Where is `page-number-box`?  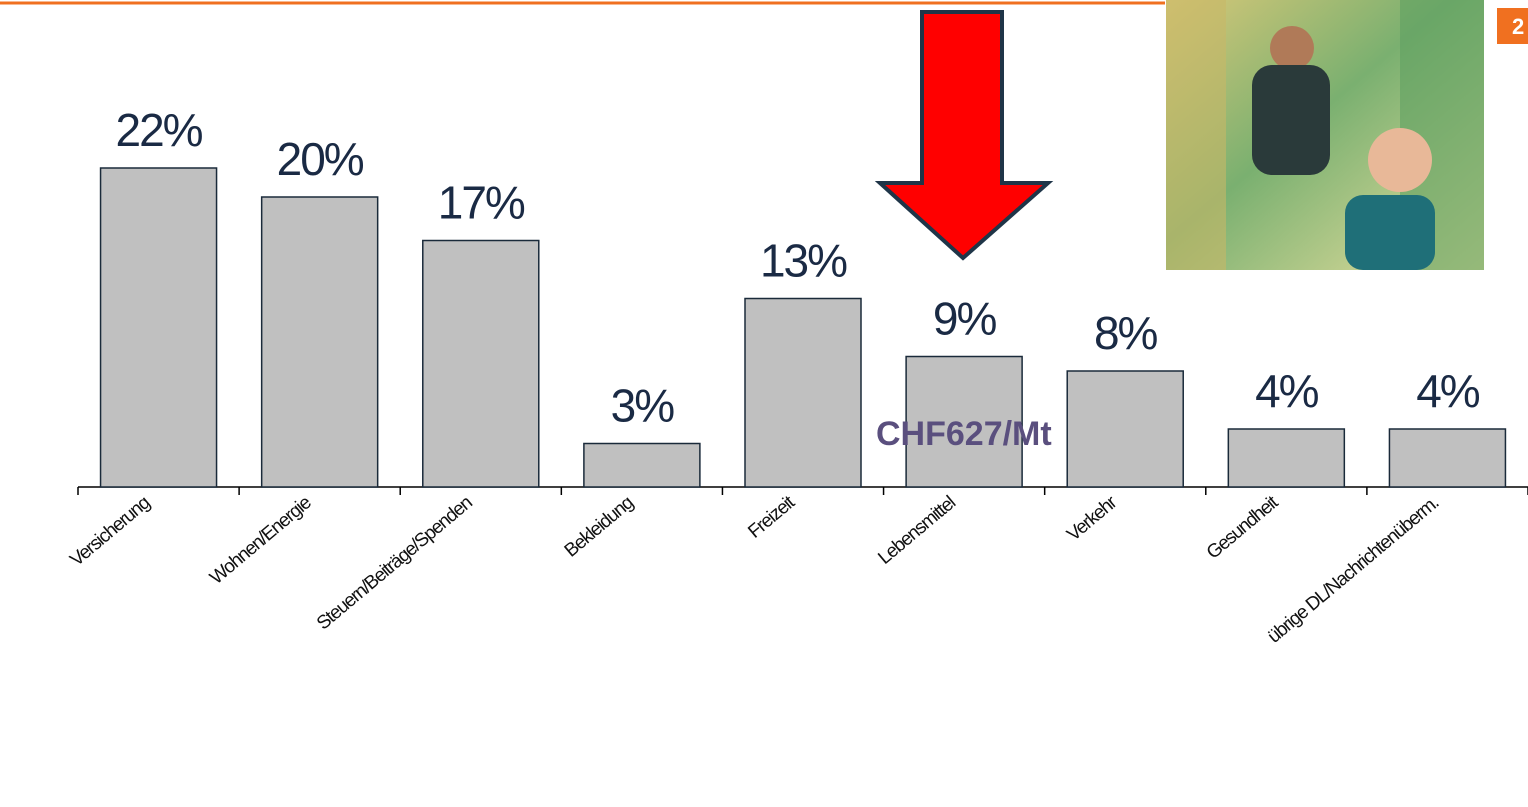
page-number-box is located at coordinates (1512, 26).